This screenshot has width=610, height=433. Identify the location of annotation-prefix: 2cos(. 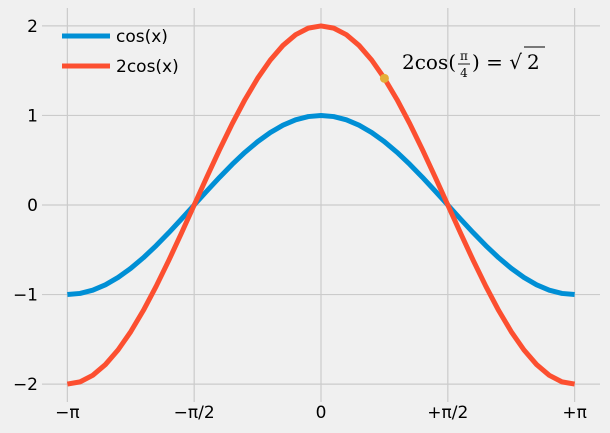
(429, 62).